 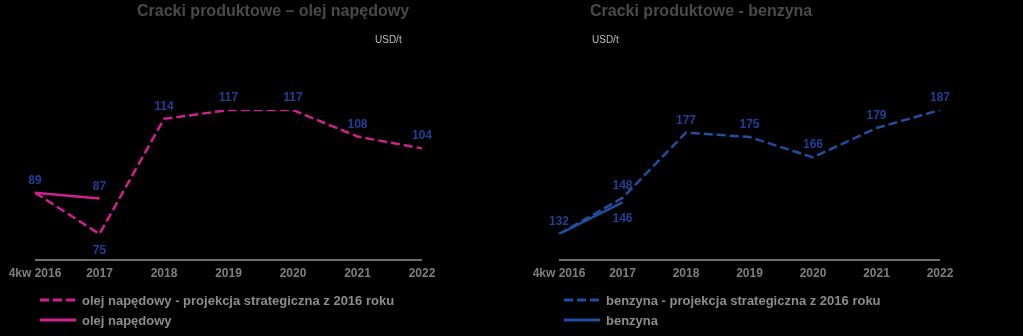 What do you see at coordinates (164, 105) in the screenshot?
I see `data-label: 114` at bounding box center [164, 105].